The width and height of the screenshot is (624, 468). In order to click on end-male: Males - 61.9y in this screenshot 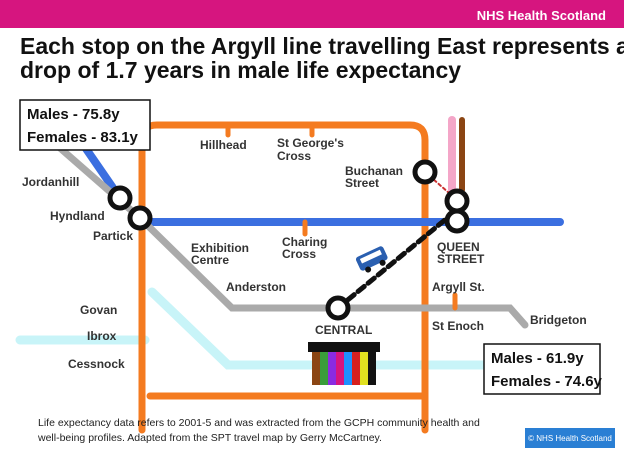, I will do `click(537, 358)`.